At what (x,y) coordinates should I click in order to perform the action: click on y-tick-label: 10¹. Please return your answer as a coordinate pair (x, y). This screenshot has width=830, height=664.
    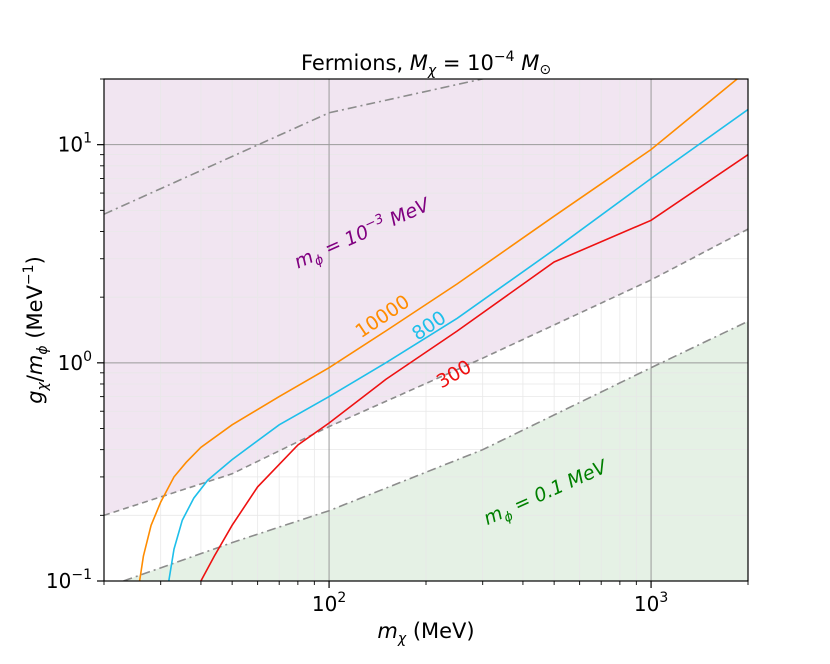
    Looking at the image, I should click on (75, 144).